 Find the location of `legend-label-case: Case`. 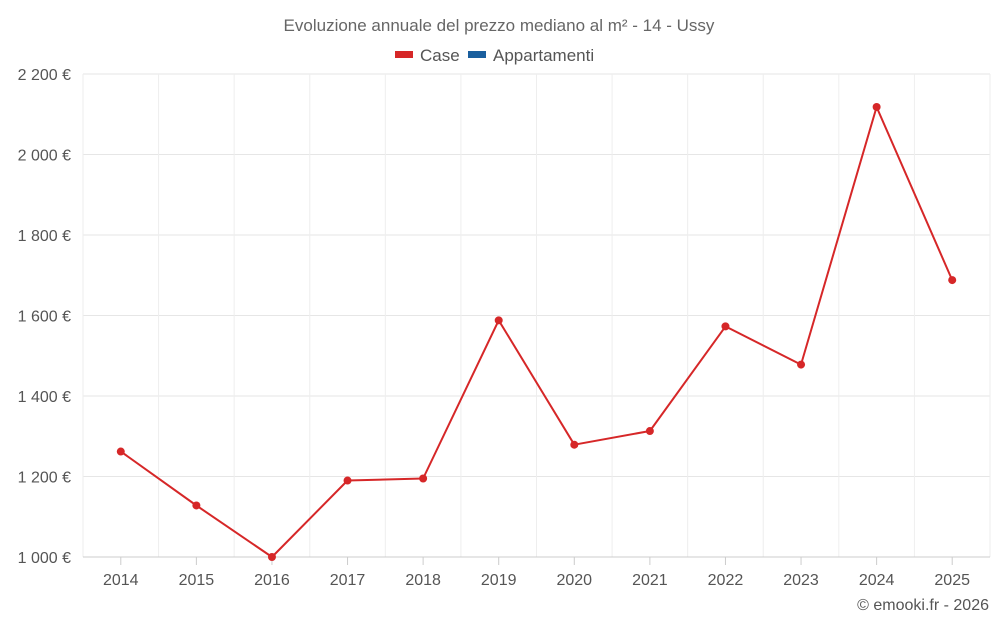

legend-label-case: Case is located at coordinates (440, 55).